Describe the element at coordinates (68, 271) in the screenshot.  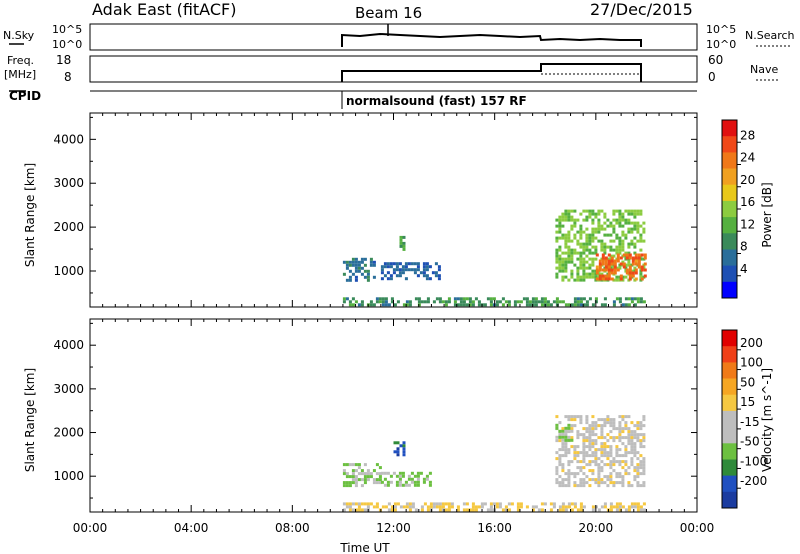
I see `power-ytick-label: 1000` at that location.